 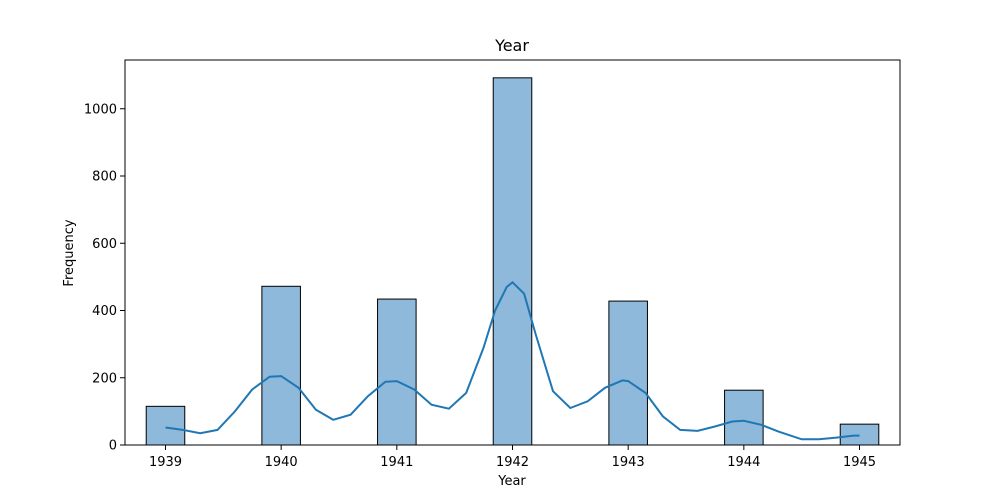 I want to click on chart-title: Year, so click(x=511, y=45).